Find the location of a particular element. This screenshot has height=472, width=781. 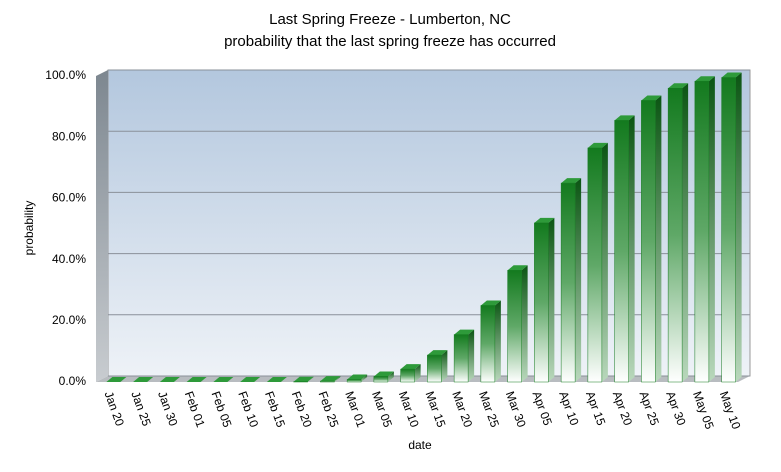

x-tick-label: Mar 20 is located at coordinates (462, 409).